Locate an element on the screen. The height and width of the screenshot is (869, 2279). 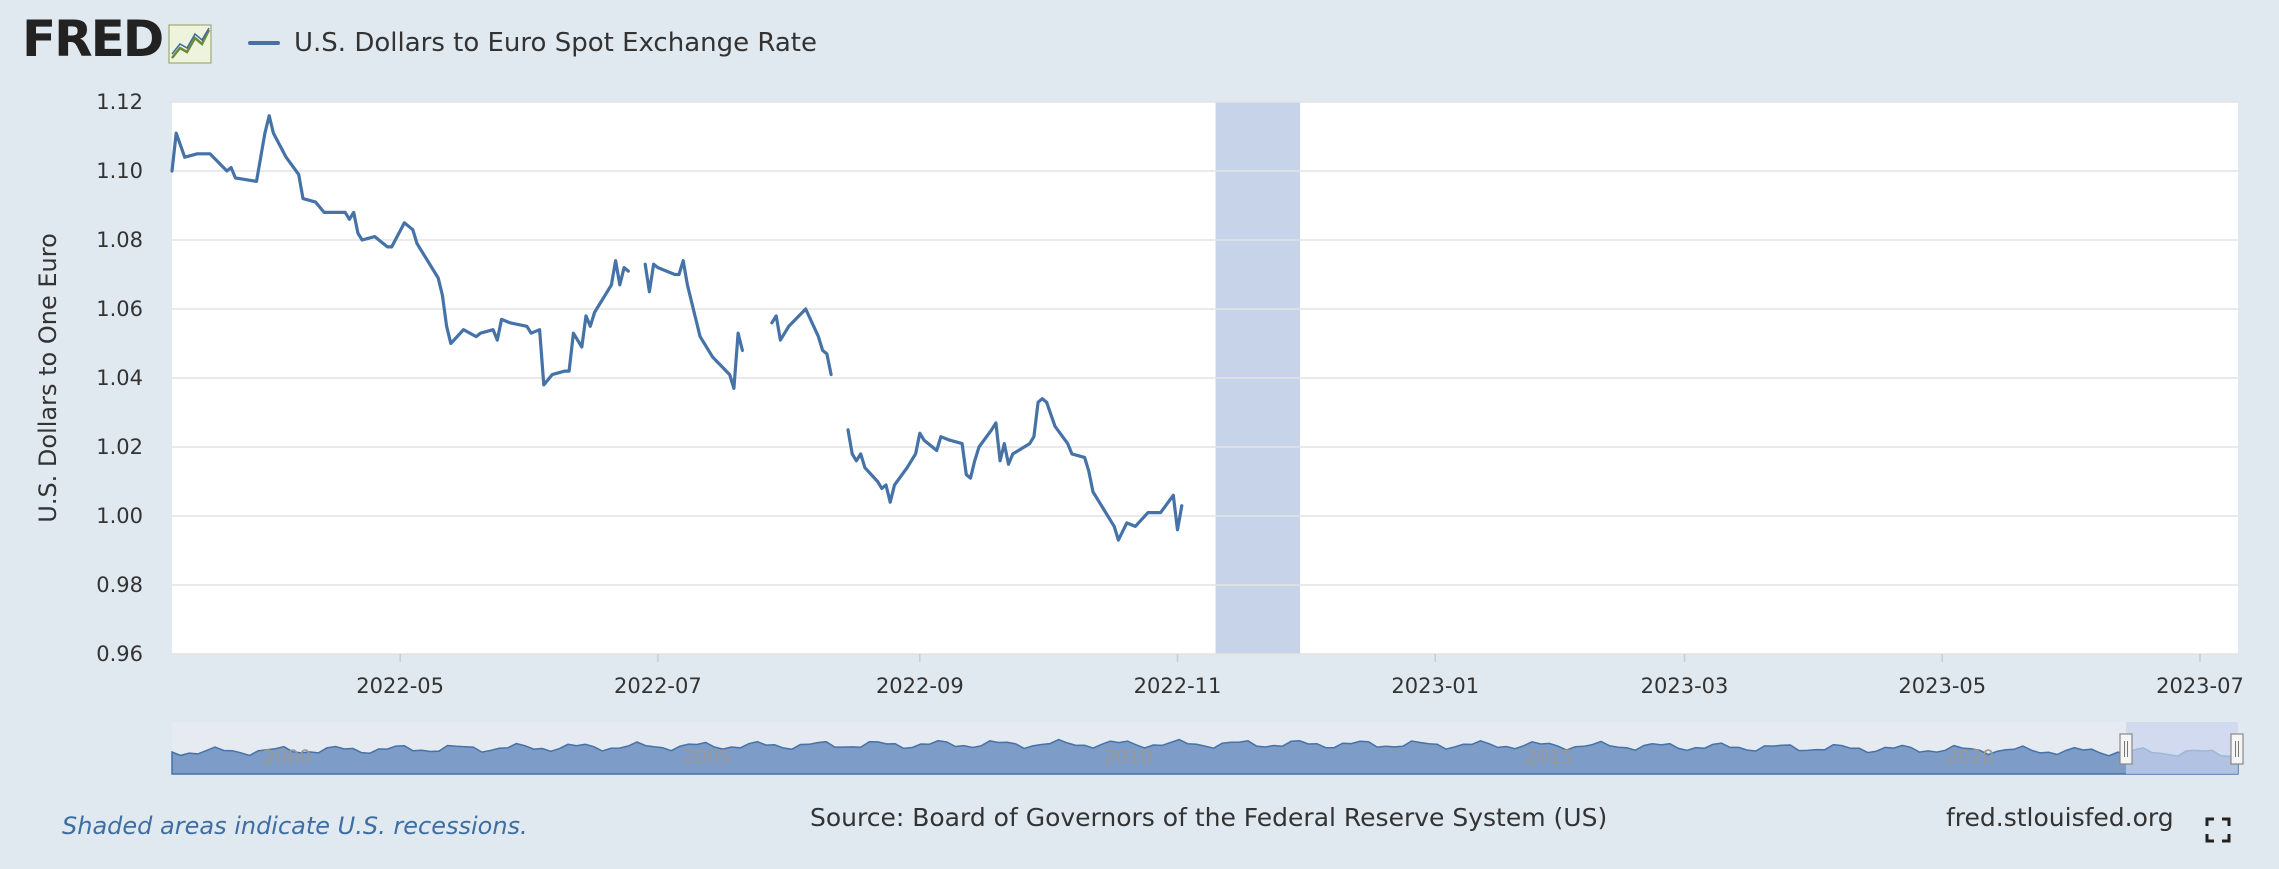
x-tick-label: 2022-05 is located at coordinates (400, 686).